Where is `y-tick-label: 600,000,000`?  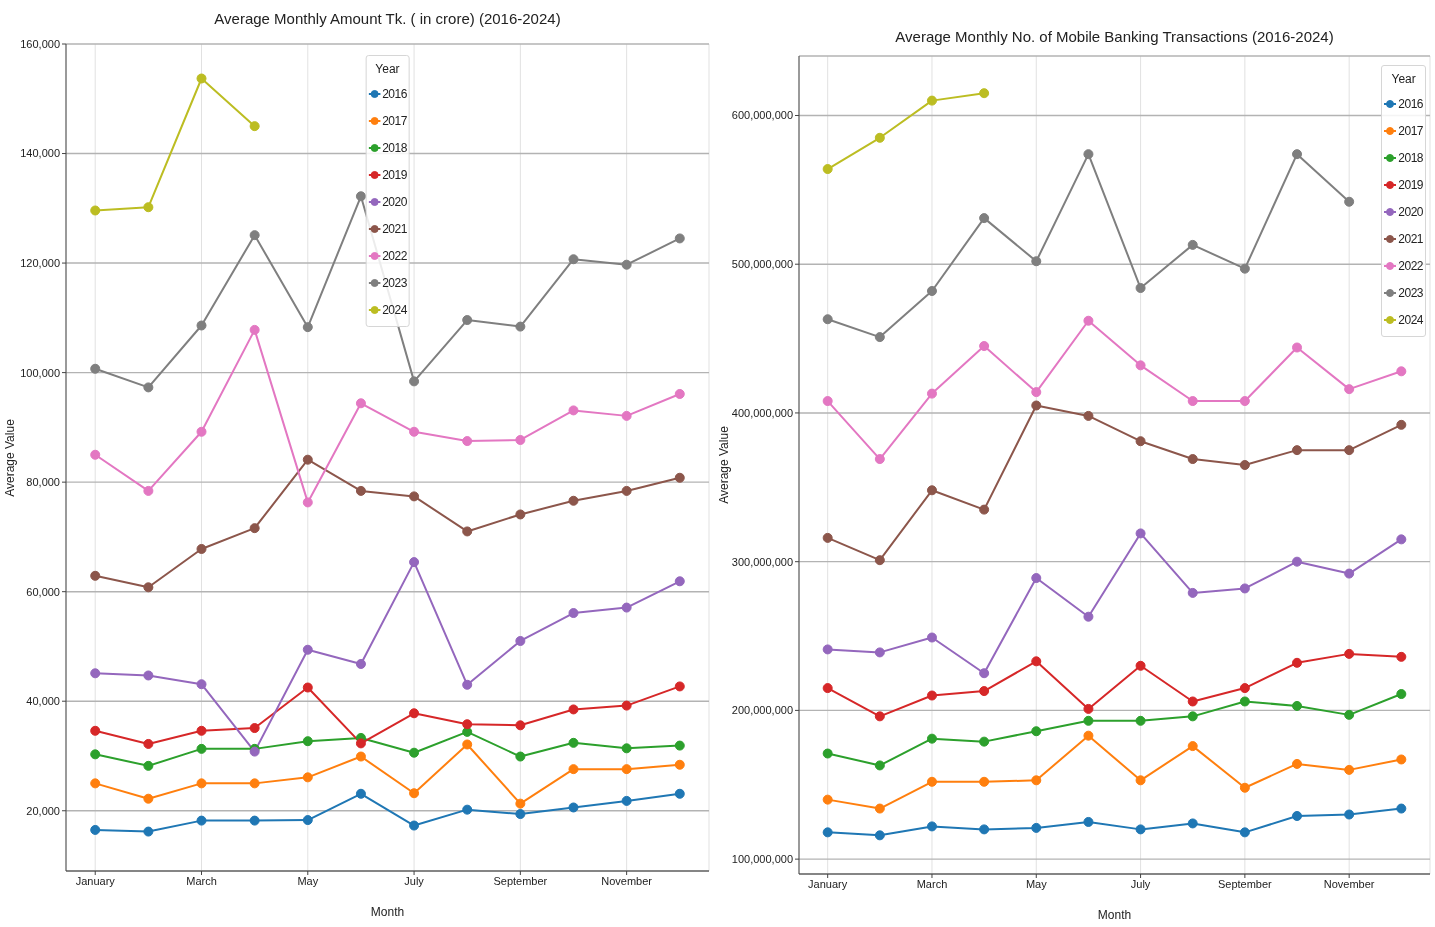 y-tick-label: 600,000,000 is located at coordinates (762, 115).